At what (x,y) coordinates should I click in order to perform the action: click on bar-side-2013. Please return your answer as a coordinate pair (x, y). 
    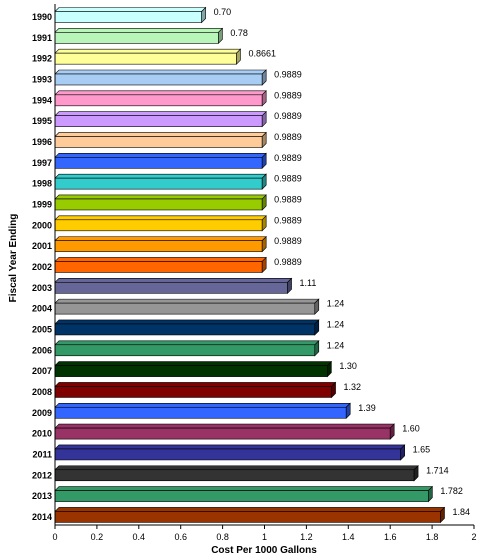
    Looking at the image, I should click on (430, 494).